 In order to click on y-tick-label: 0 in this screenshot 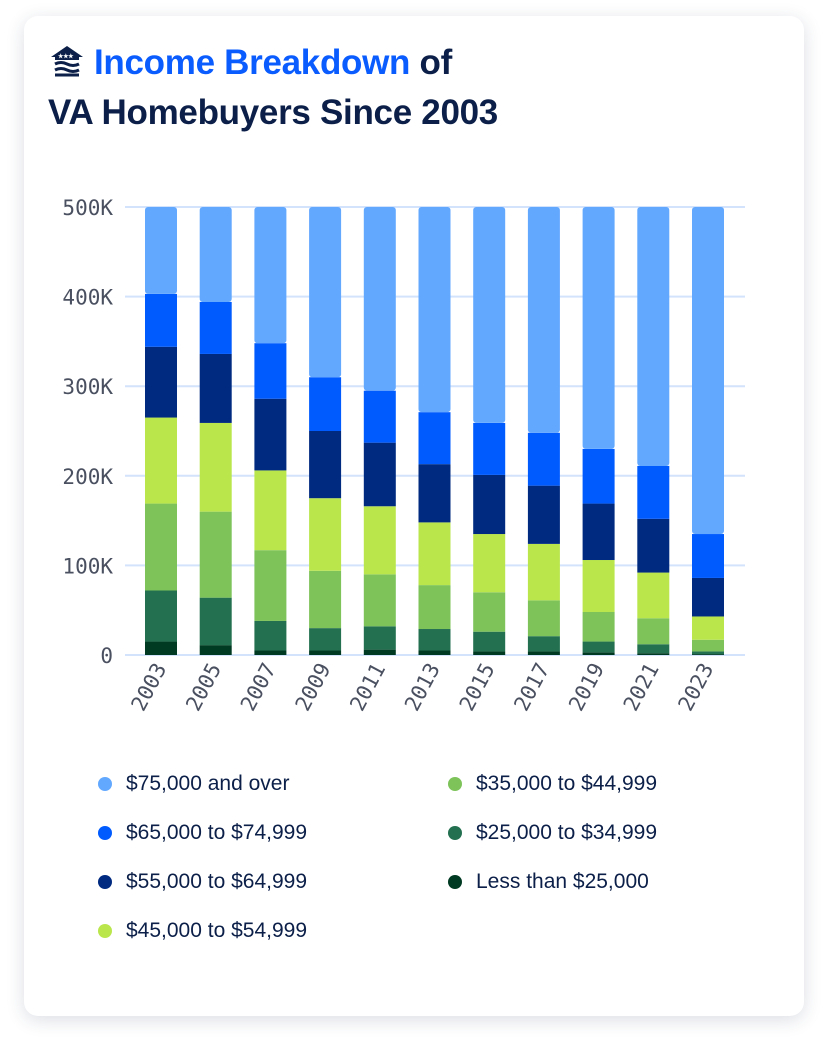, I will do `click(106, 656)`.